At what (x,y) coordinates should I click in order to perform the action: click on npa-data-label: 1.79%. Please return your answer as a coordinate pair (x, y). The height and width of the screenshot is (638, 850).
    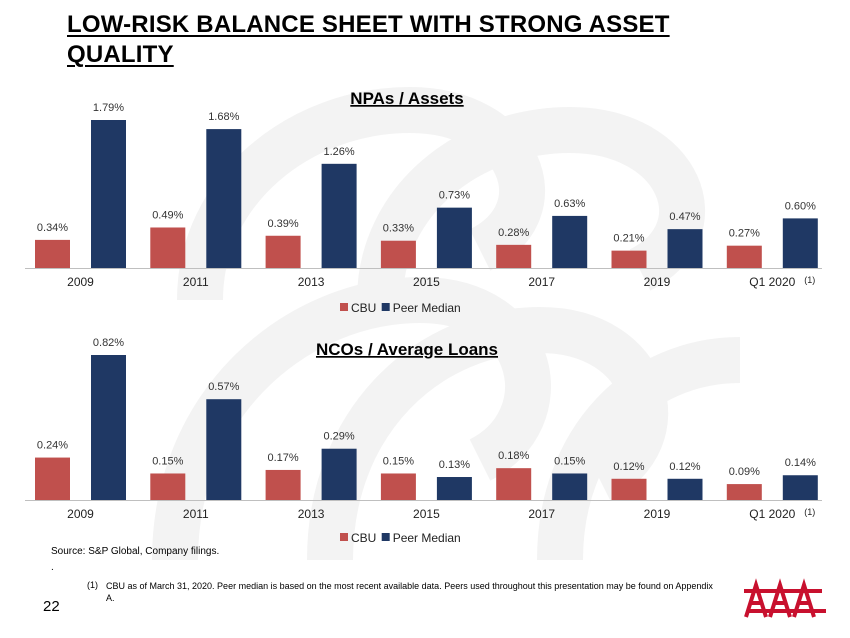
    Looking at the image, I should click on (108, 108).